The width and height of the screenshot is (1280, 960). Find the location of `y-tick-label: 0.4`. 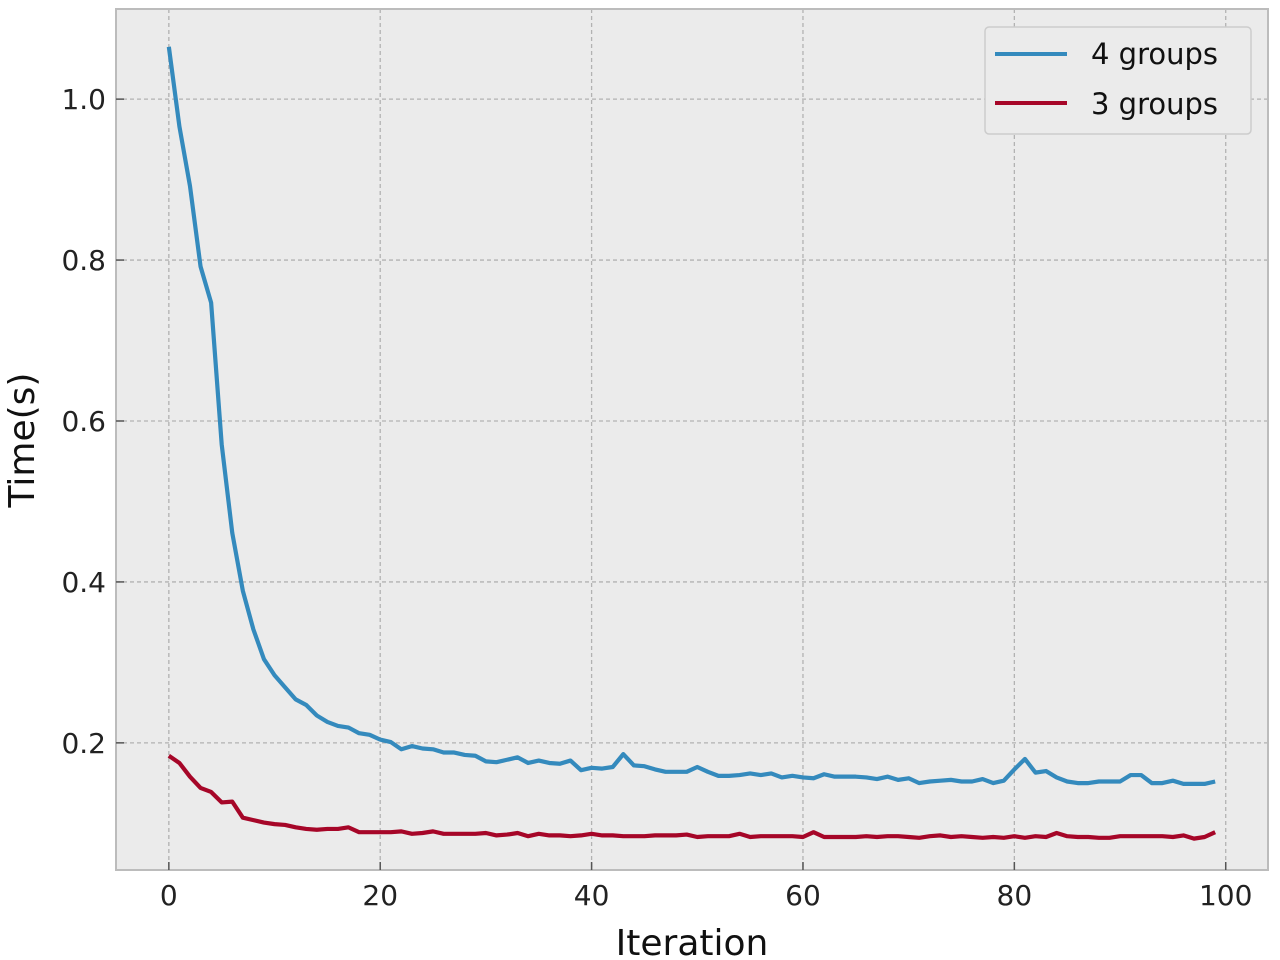

y-tick-label: 0.4 is located at coordinates (83, 582).